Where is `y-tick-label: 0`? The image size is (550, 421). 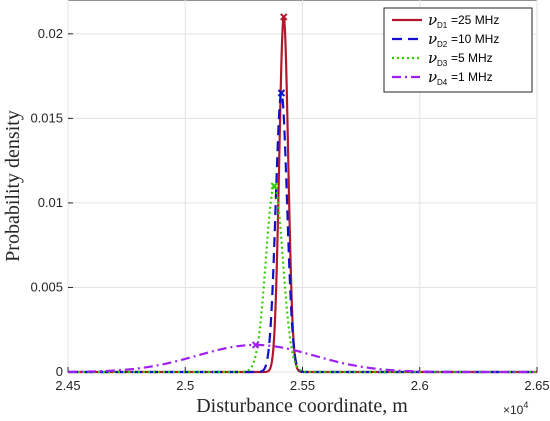 y-tick-label: 0 is located at coordinates (59, 371).